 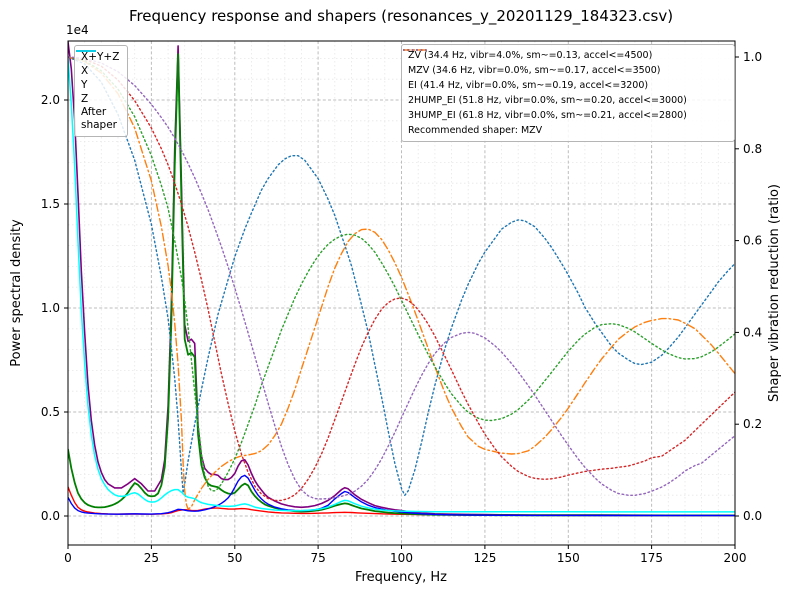 I want to click on y-axis-offset-text: 1e4, so click(x=77, y=30).